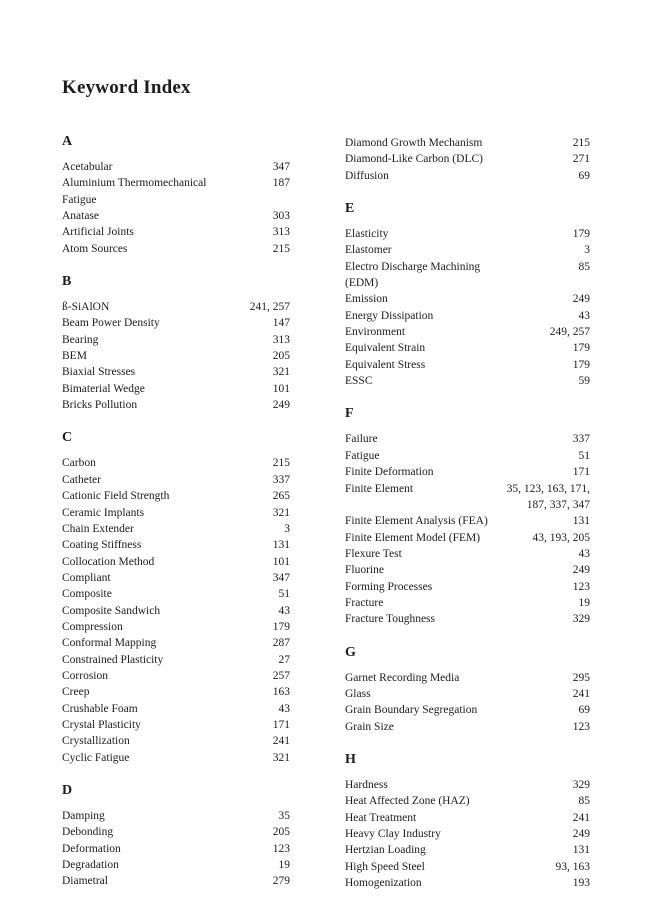 Image resolution: width=650 pixels, height=920 pixels. Describe the element at coordinates (467, 883) in the screenshot. I see `index-entry: Homogenization 193` at that location.